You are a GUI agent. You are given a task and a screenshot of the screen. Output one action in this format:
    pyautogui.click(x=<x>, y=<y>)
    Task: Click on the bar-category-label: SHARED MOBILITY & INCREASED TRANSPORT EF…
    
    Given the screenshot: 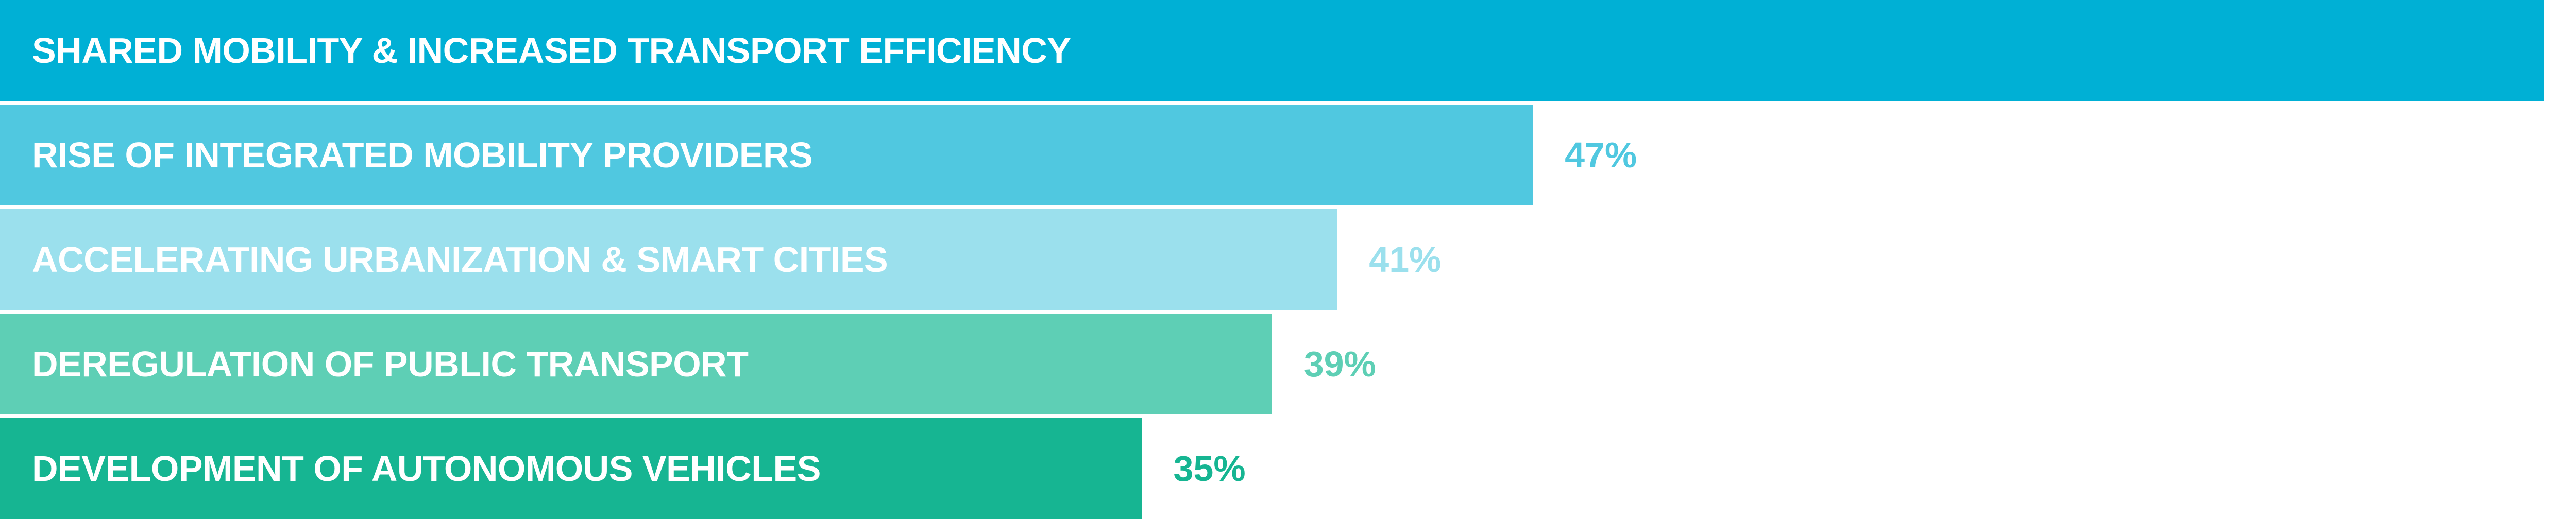 What is the action you would take?
    pyautogui.click(x=551, y=50)
    